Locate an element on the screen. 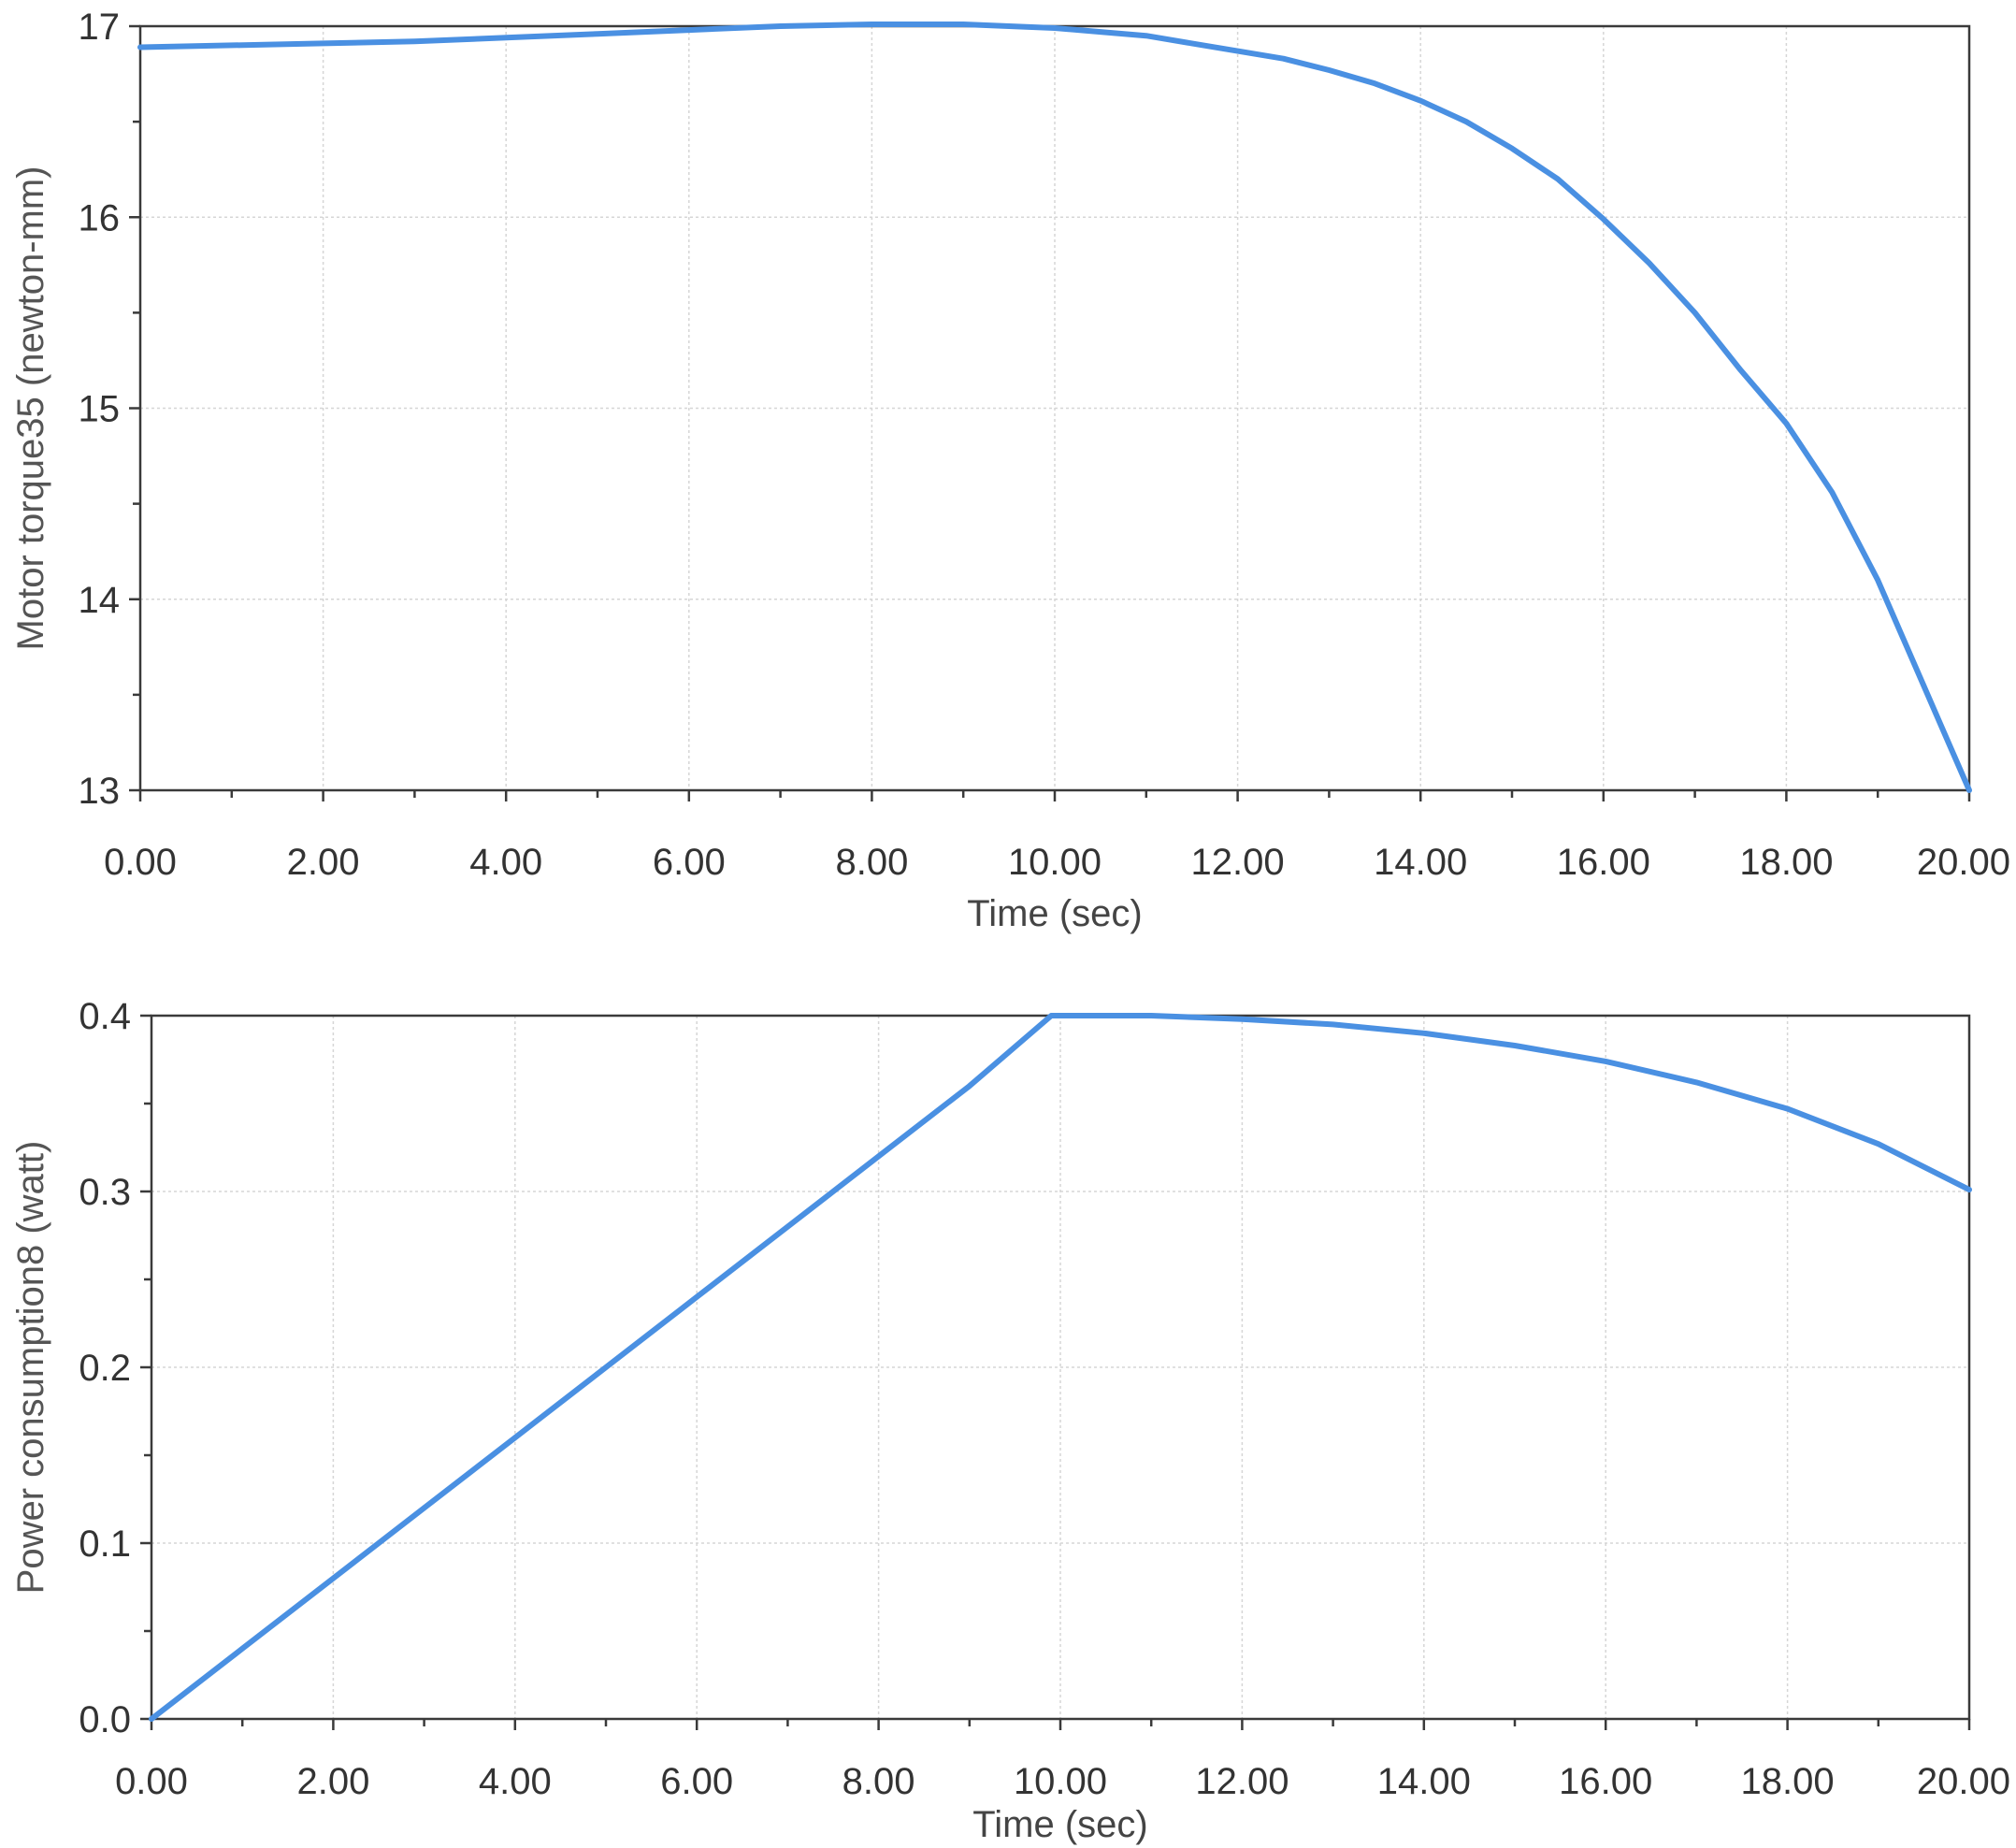 This screenshot has width=2016, height=1848. torque-y-tick-label: 15 is located at coordinates (100, 410).